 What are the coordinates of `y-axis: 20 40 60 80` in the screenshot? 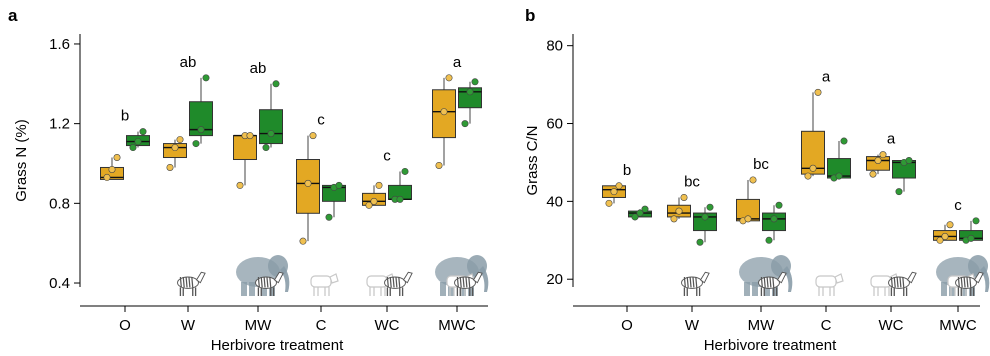 It's located at (560, 161).